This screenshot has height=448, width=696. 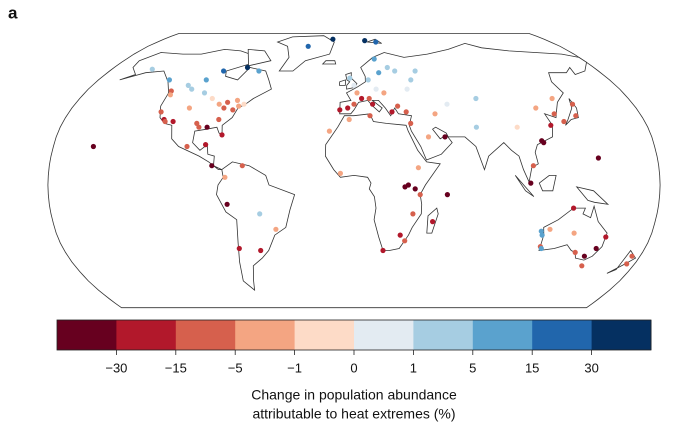 What do you see at coordinates (294, 367) in the screenshot?
I see `colorbar-tick-label: −1` at bounding box center [294, 367].